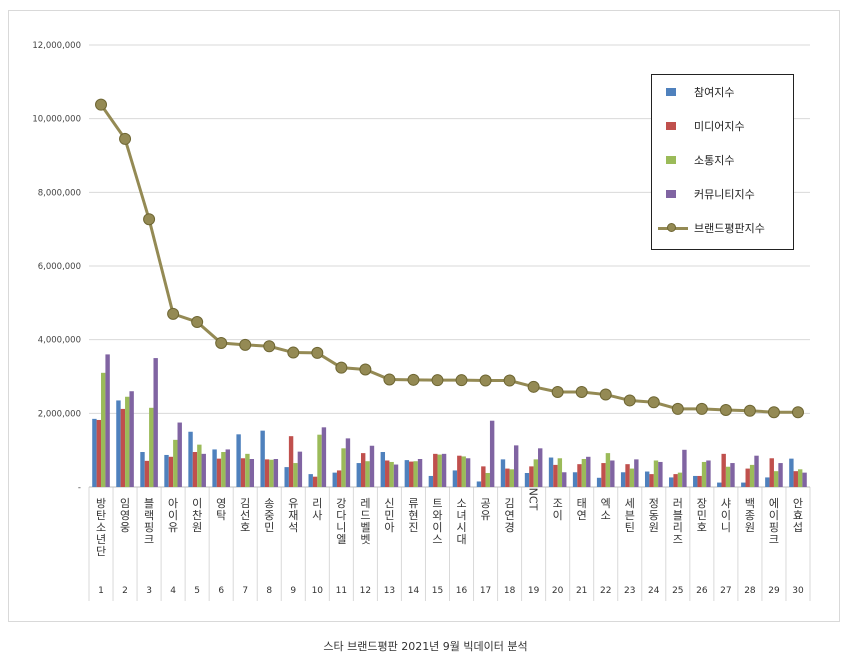  I want to click on rank-label: 26, so click(702, 591).